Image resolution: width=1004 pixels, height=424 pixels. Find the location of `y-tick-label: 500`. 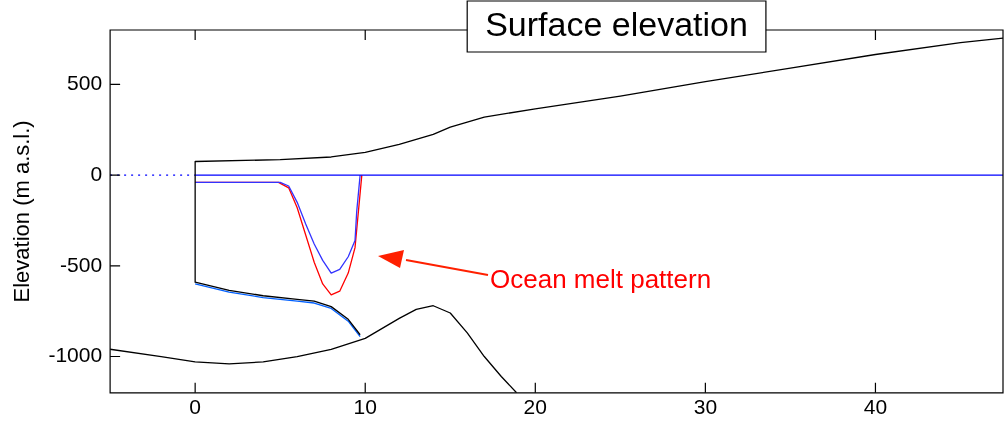

y-tick-label: 500 is located at coordinates (85, 83).